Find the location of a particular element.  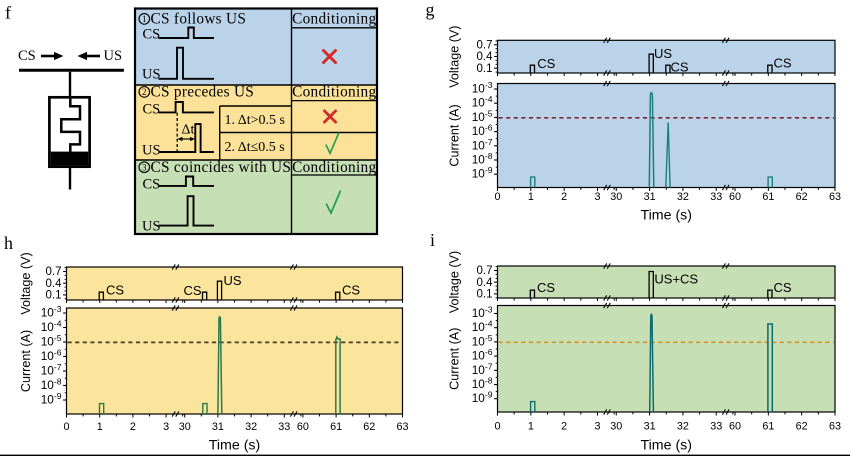

svg-text: CS coincides with US is located at coordinates (221, 167).